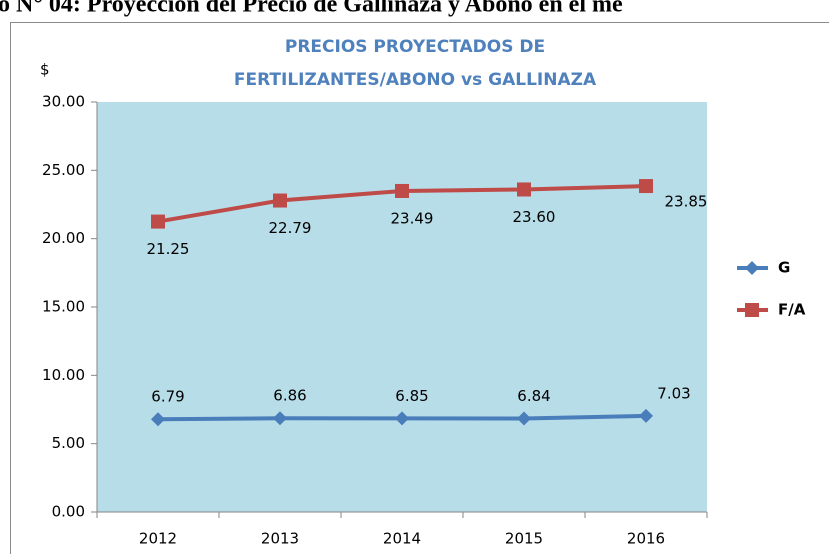 The height and width of the screenshot is (554, 829). I want to click on y-tick-label: 0.00, so click(68, 512).